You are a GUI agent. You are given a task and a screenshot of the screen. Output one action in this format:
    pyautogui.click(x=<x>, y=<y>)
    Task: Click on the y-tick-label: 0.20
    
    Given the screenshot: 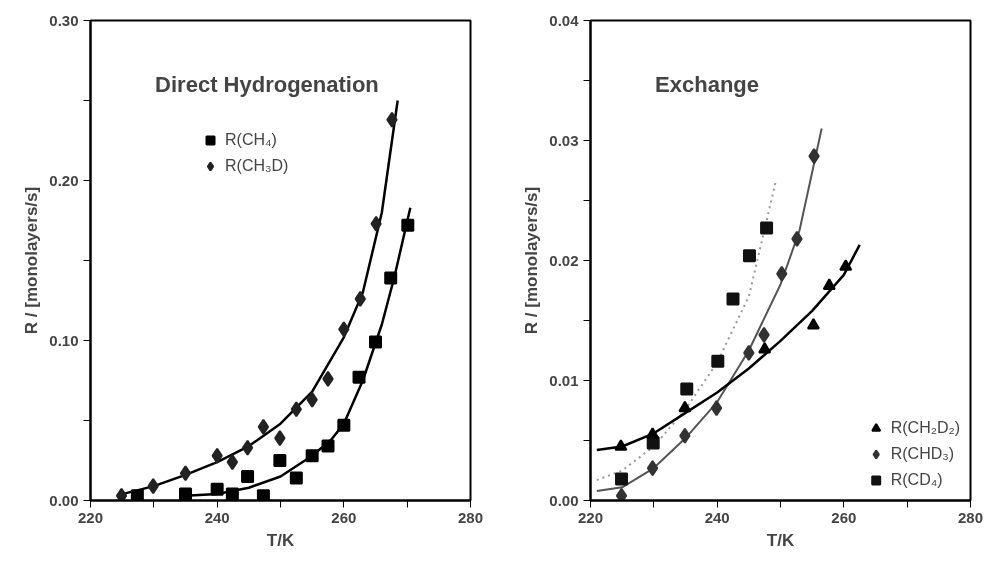 What is the action you would take?
    pyautogui.click(x=64, y=180)
    